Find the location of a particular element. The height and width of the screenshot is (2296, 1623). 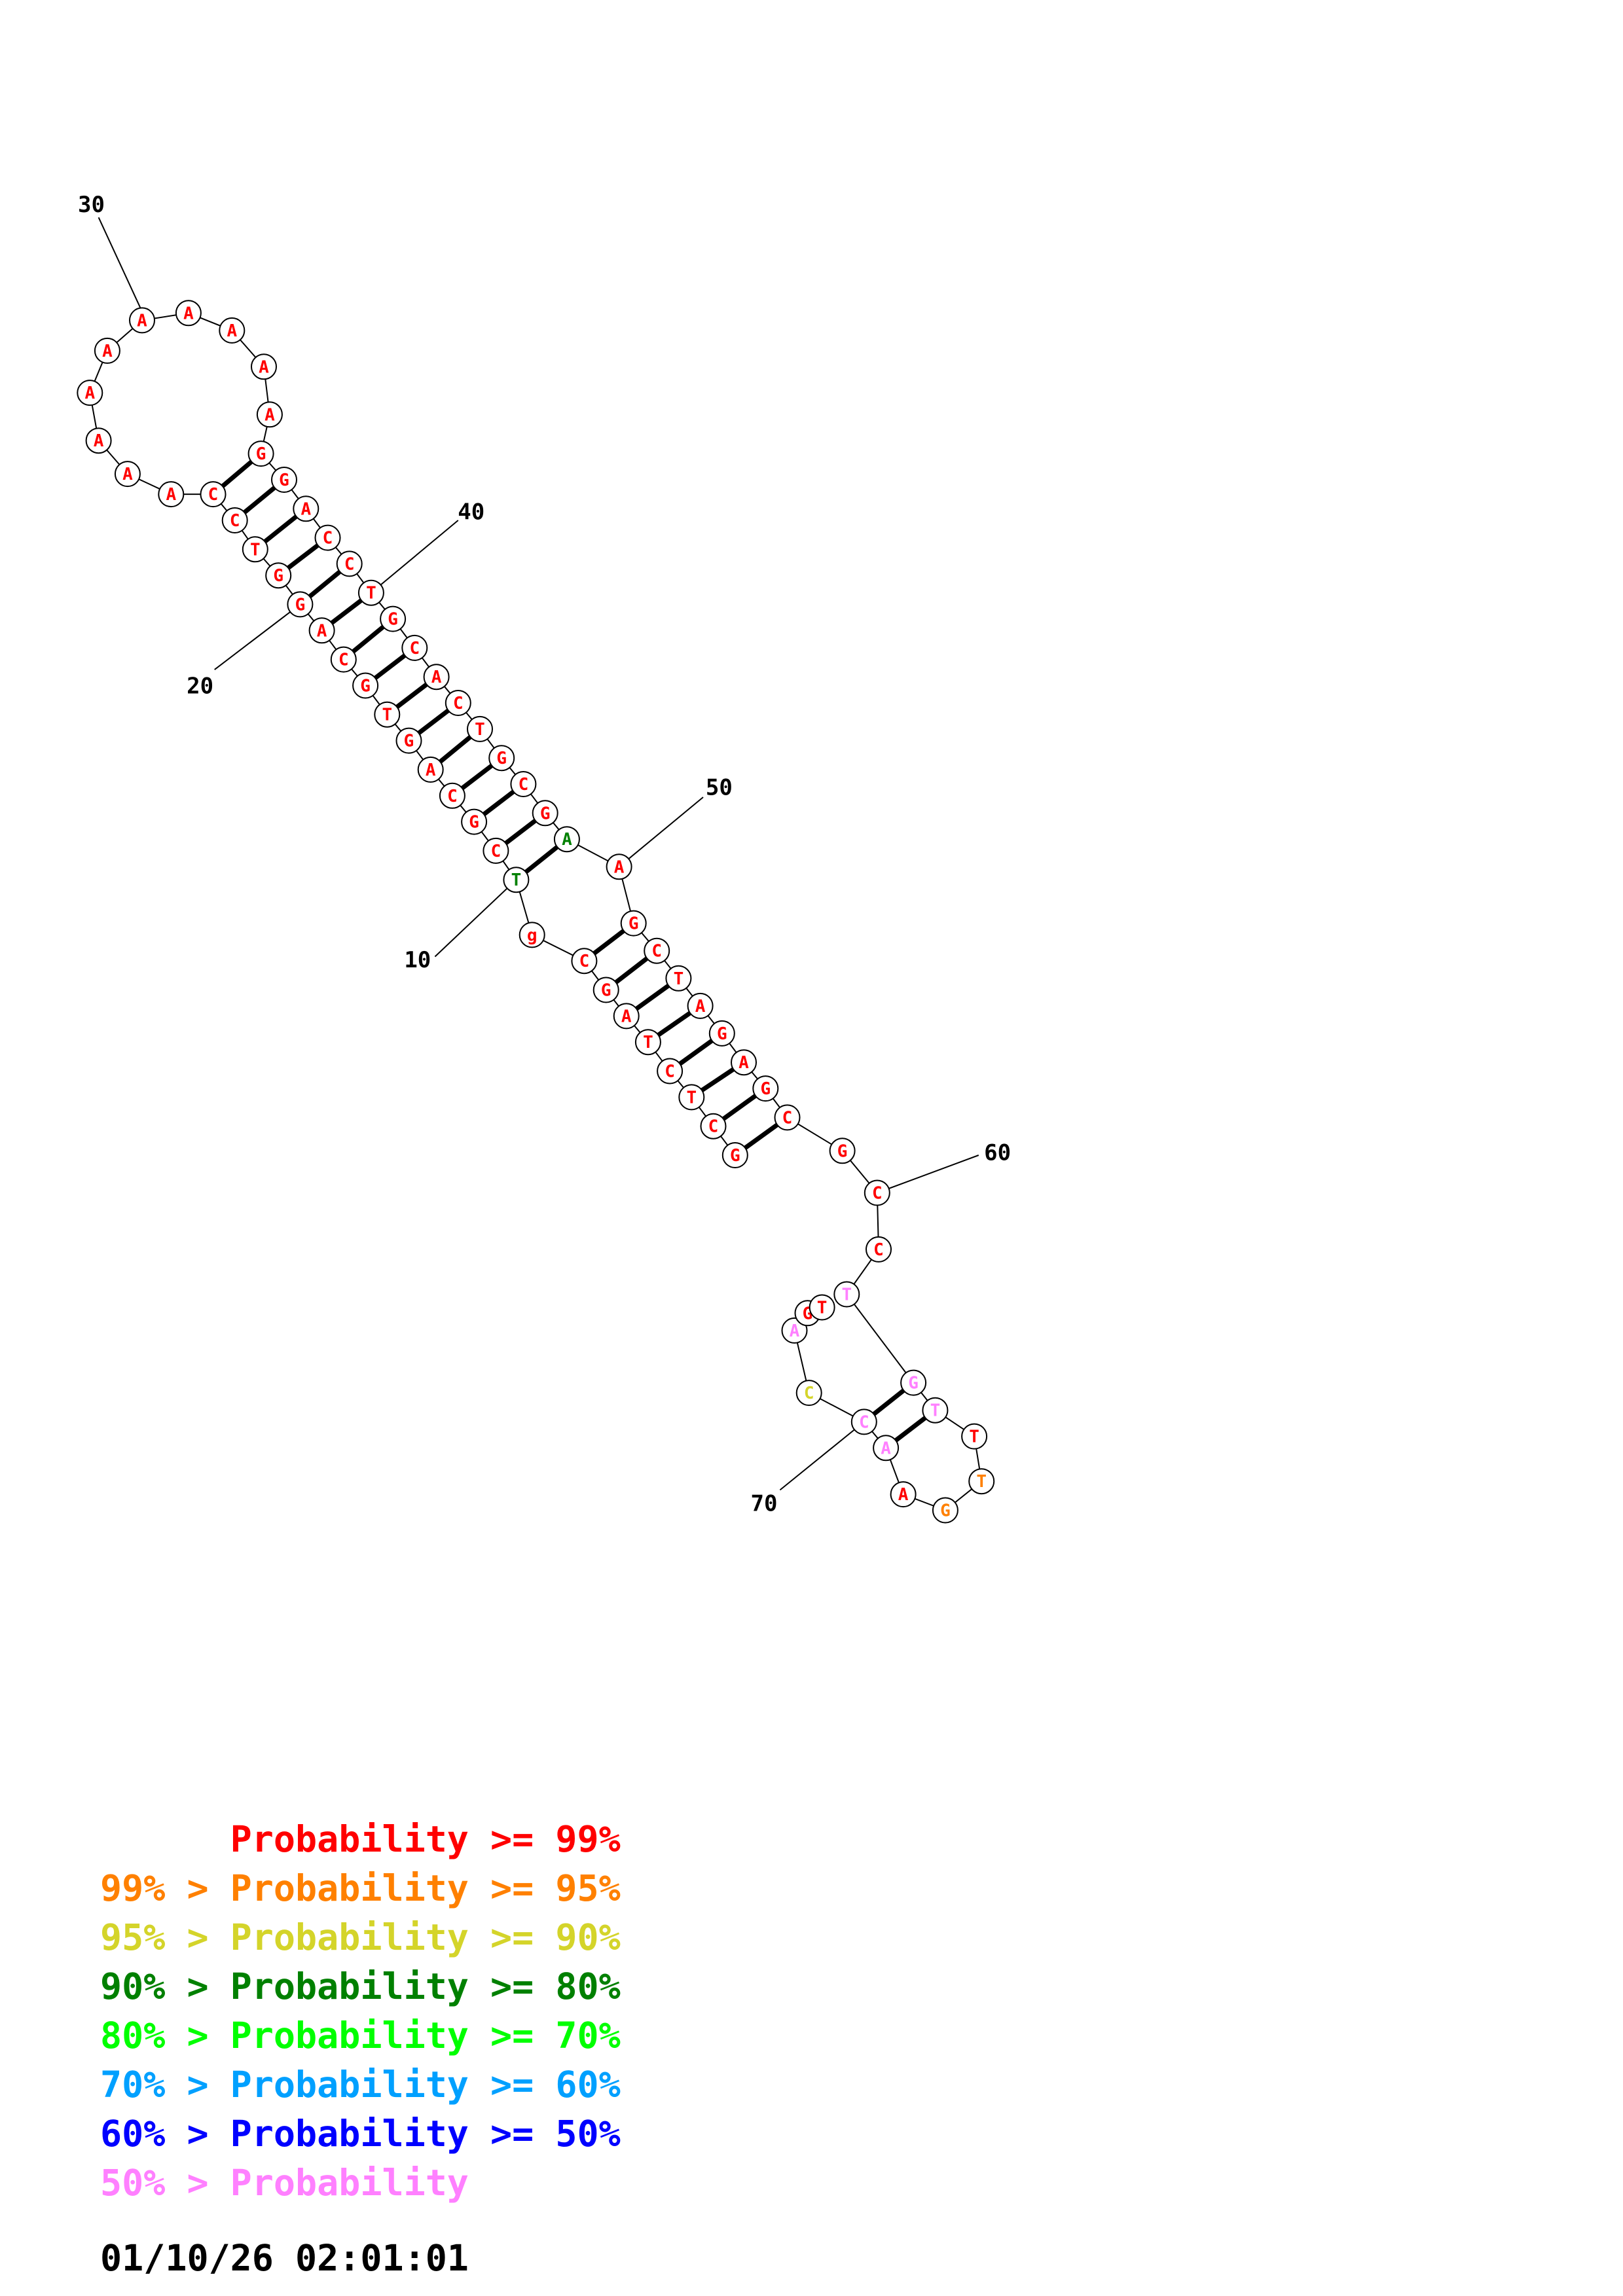

nucleotide: g is located at coordinates (532, 935).